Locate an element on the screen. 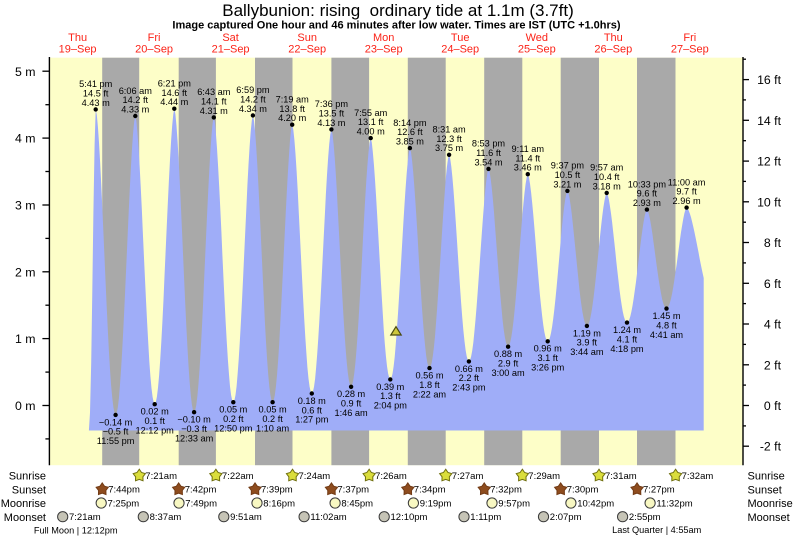  svg-text: 4.43 m is located at coordinates (96, 103).